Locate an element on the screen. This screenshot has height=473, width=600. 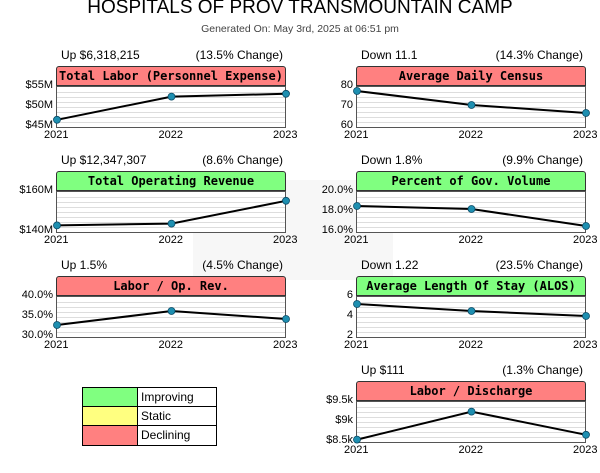
y-tick-label: $8.5k is located at coordinates (339, 440).